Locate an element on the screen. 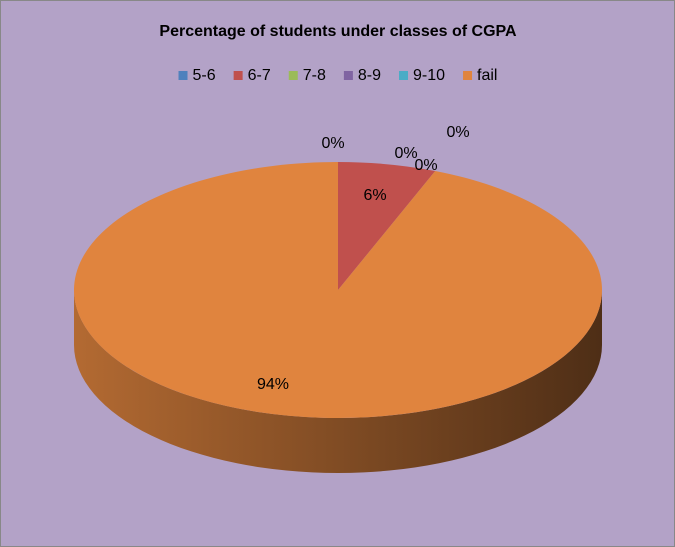  slice is located at coordinates (387, 226).